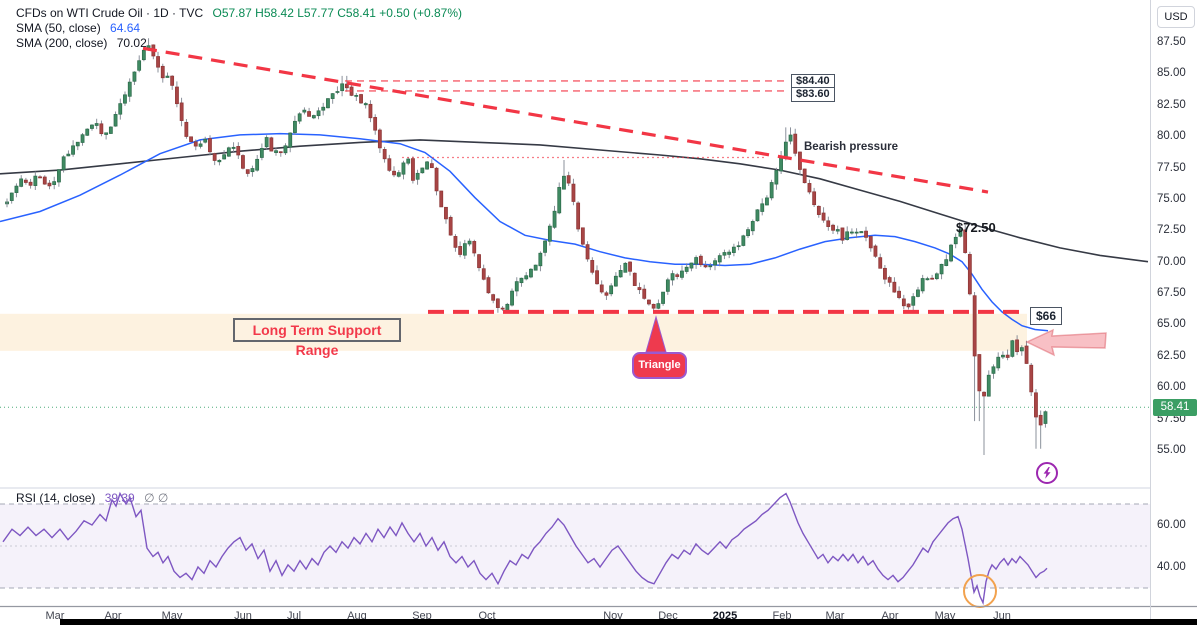 This screenshot has width=1197, height=625. What do you see at coordinates (110, 13) in the screenshot?
I see `symbol-title: CFDs on WTI Crude Oil · 1D · TVC` at bounding box center [110, 13].